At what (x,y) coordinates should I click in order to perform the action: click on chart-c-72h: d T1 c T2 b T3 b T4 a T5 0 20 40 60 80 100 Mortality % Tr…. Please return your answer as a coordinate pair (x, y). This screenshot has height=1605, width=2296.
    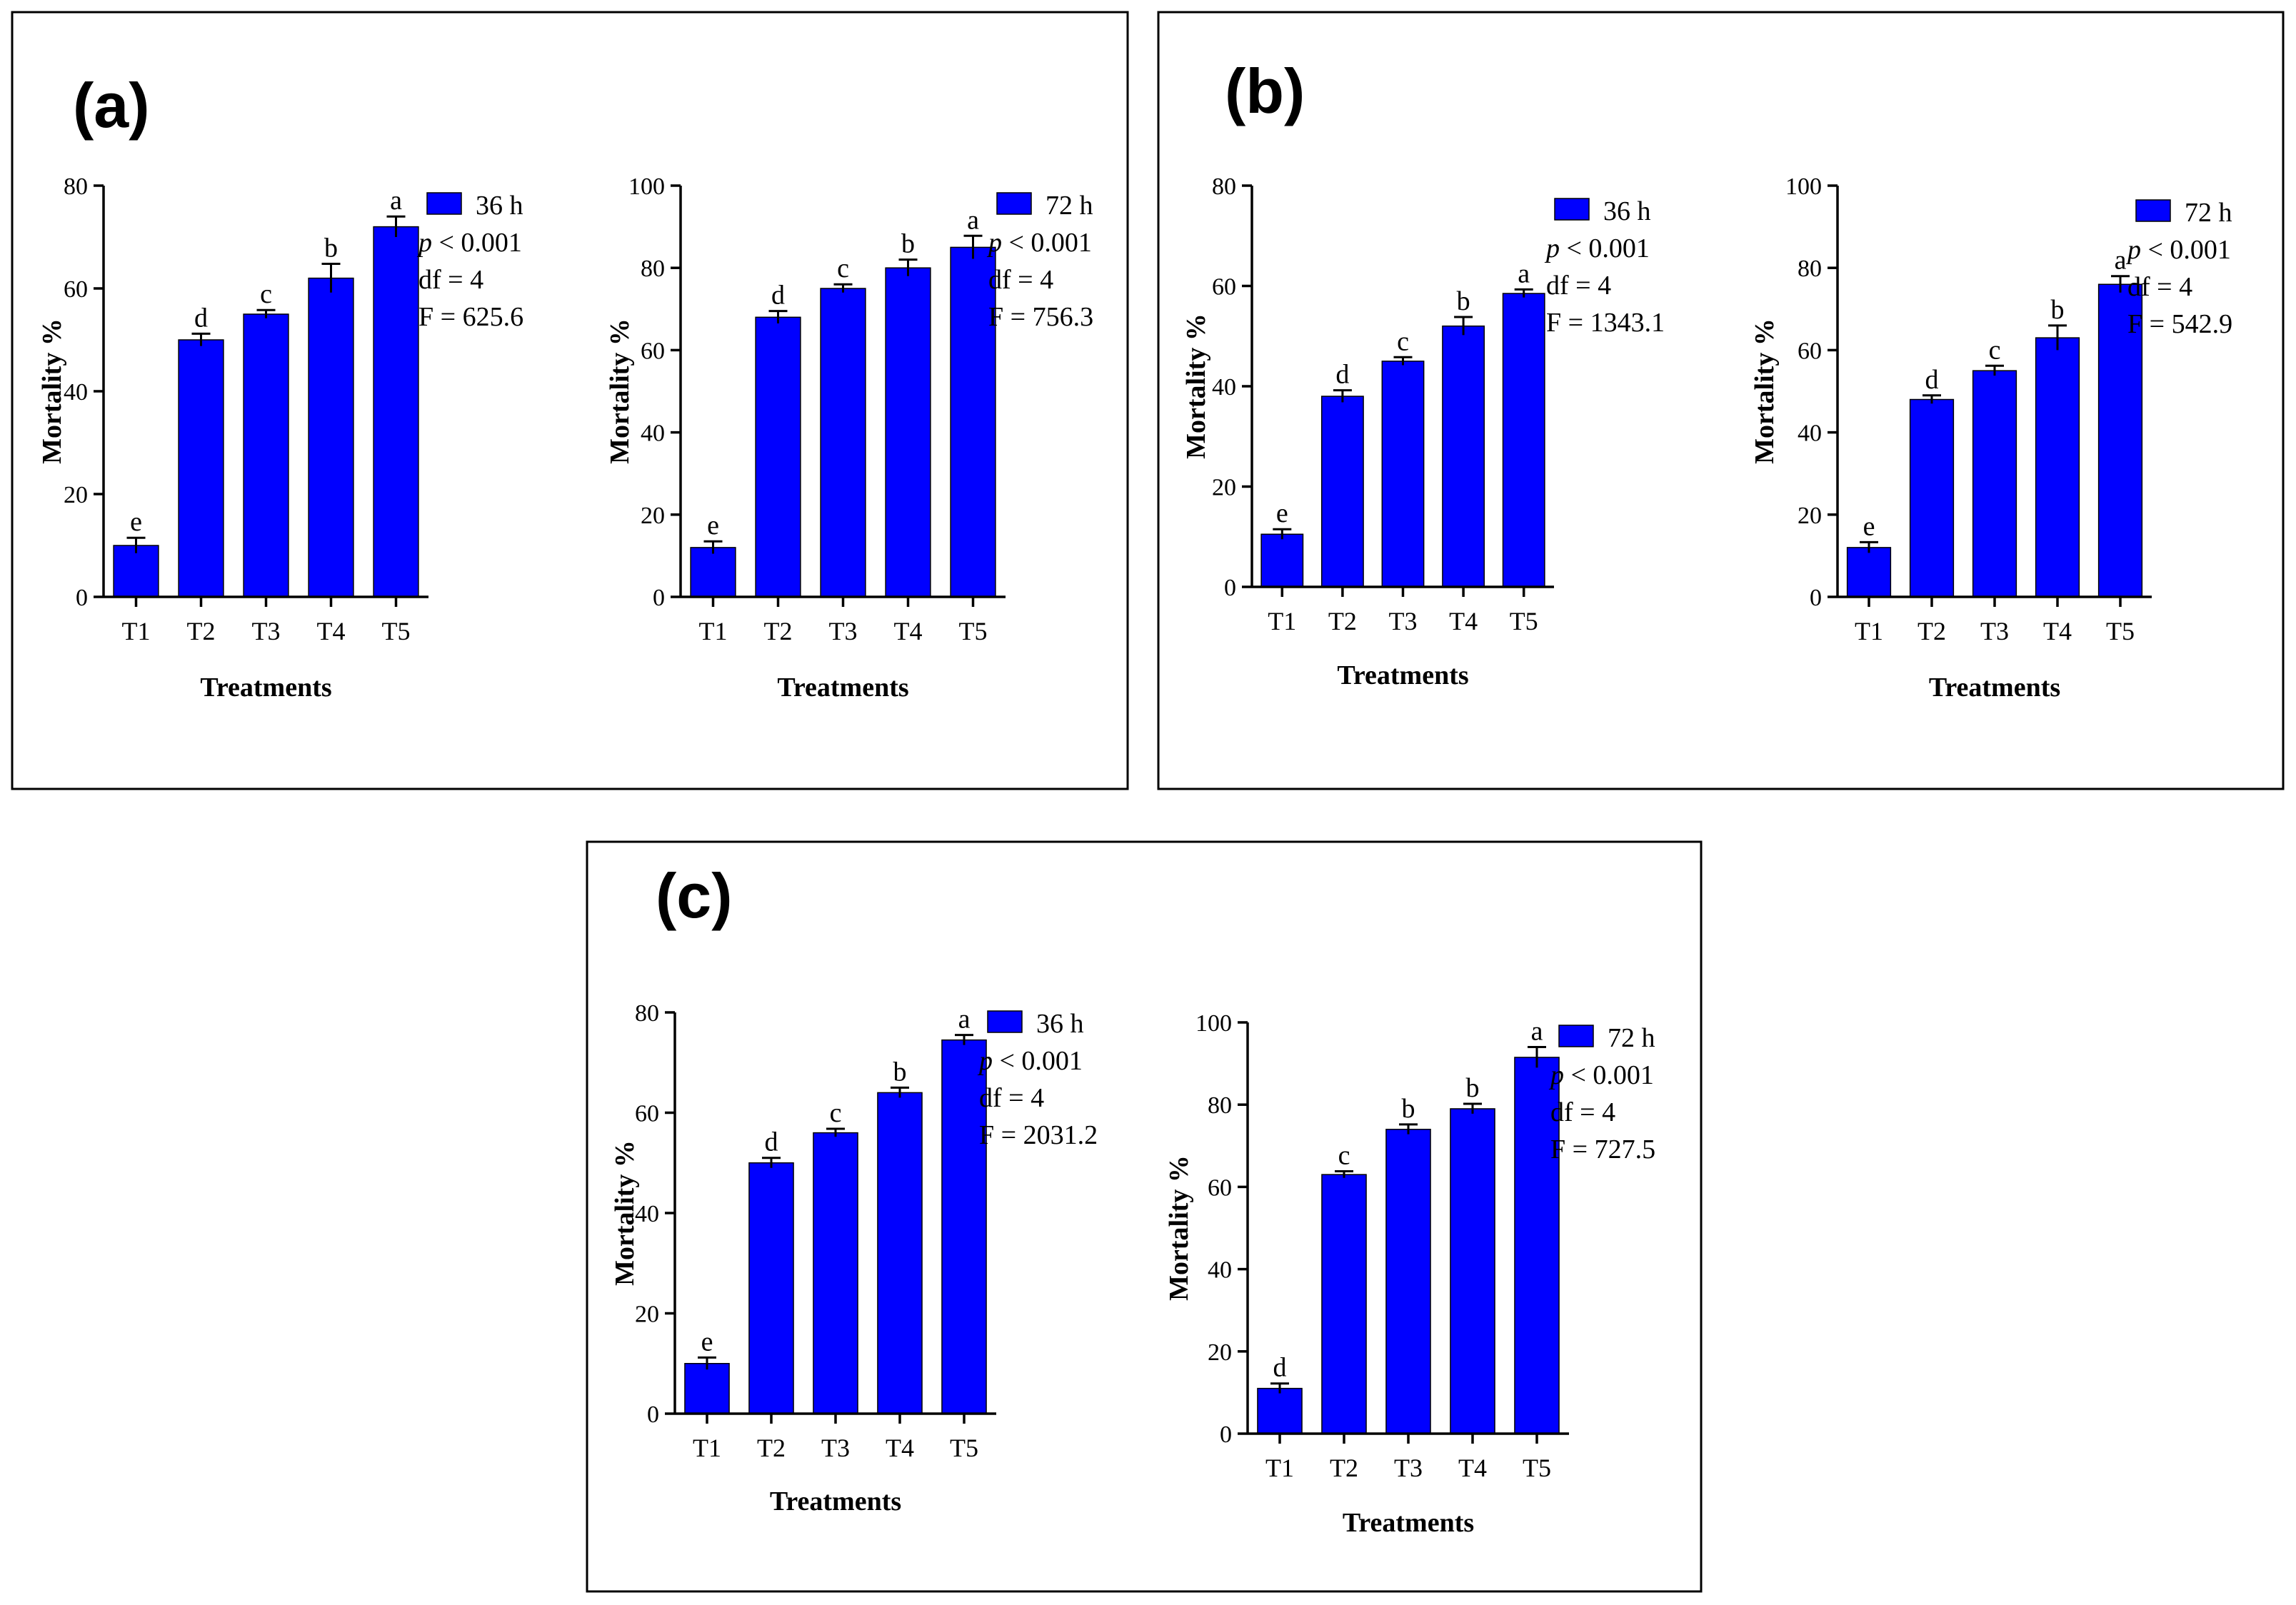
    Looking at the image, I should click on (1409, 1274).